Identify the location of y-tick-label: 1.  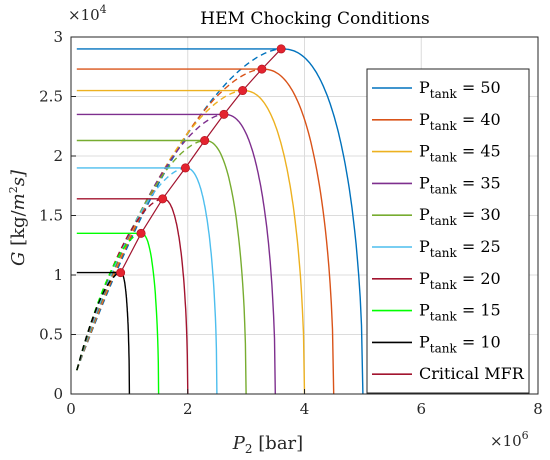
(58, 275).